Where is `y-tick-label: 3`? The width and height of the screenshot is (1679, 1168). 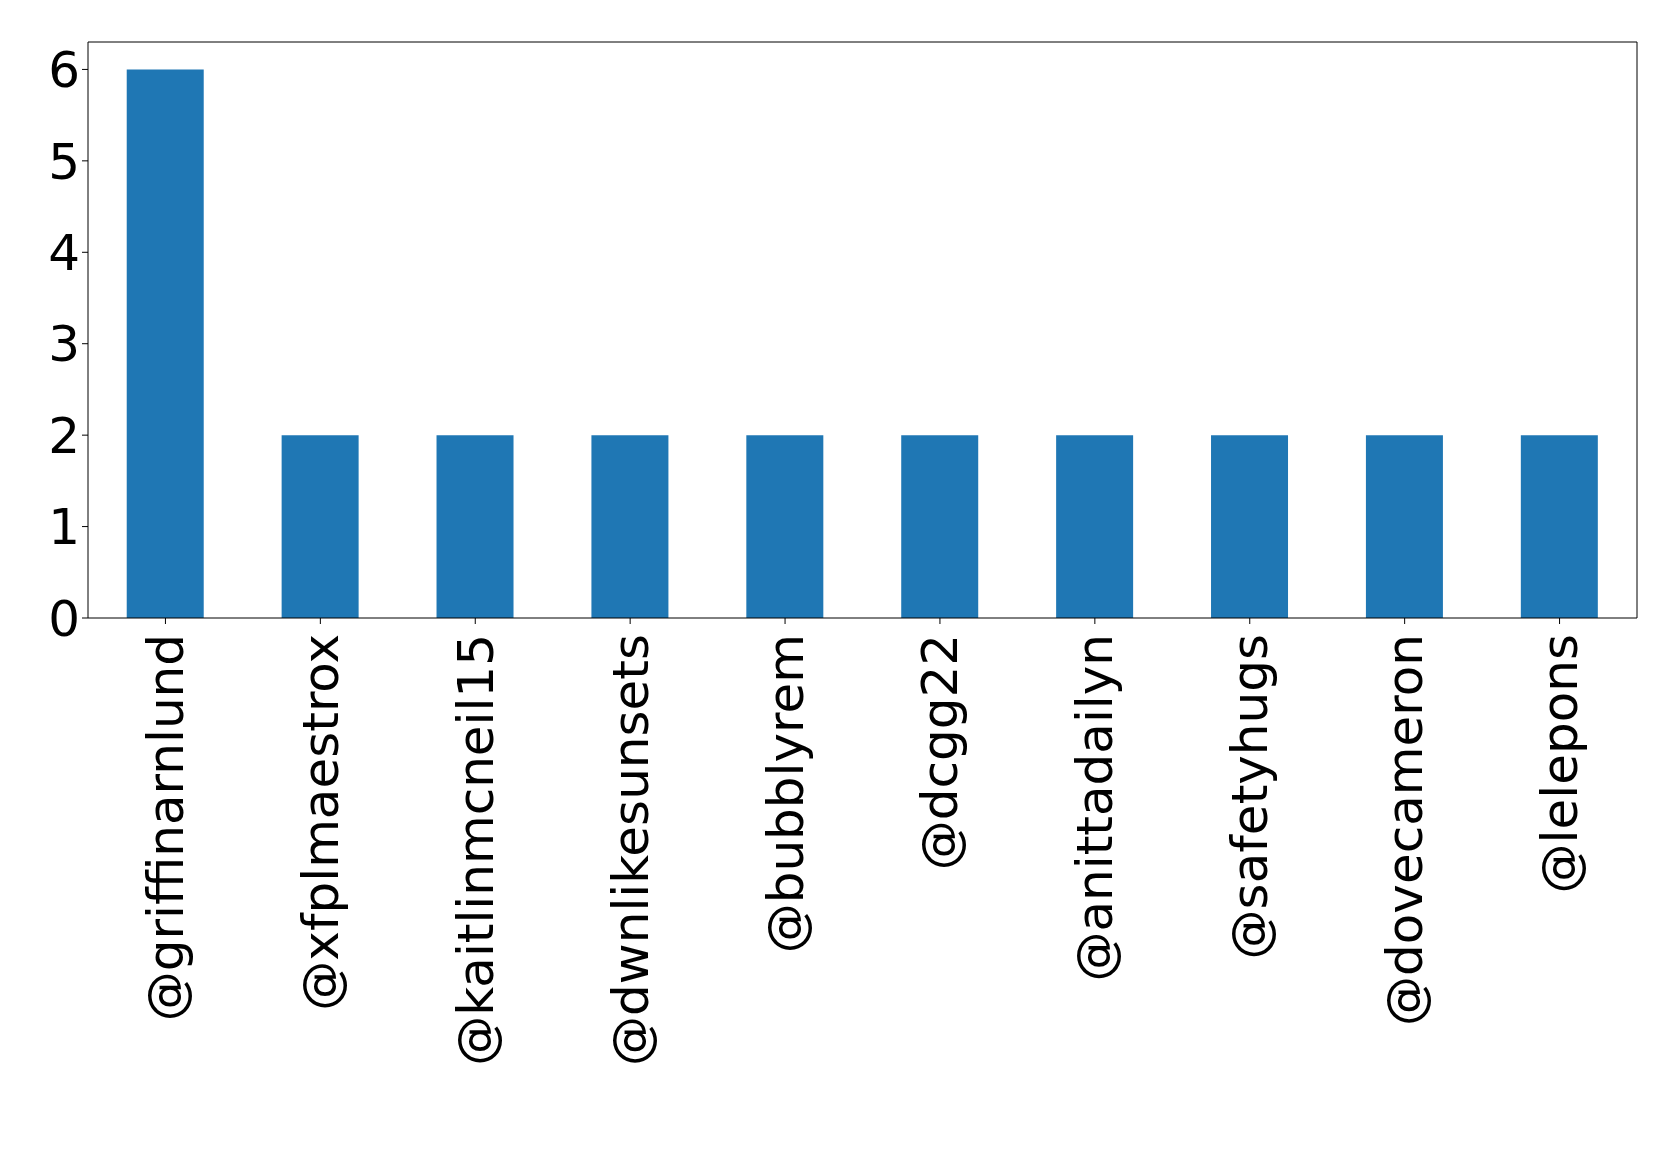 y-tick-label: 3 is located at coordinates (64, 344).